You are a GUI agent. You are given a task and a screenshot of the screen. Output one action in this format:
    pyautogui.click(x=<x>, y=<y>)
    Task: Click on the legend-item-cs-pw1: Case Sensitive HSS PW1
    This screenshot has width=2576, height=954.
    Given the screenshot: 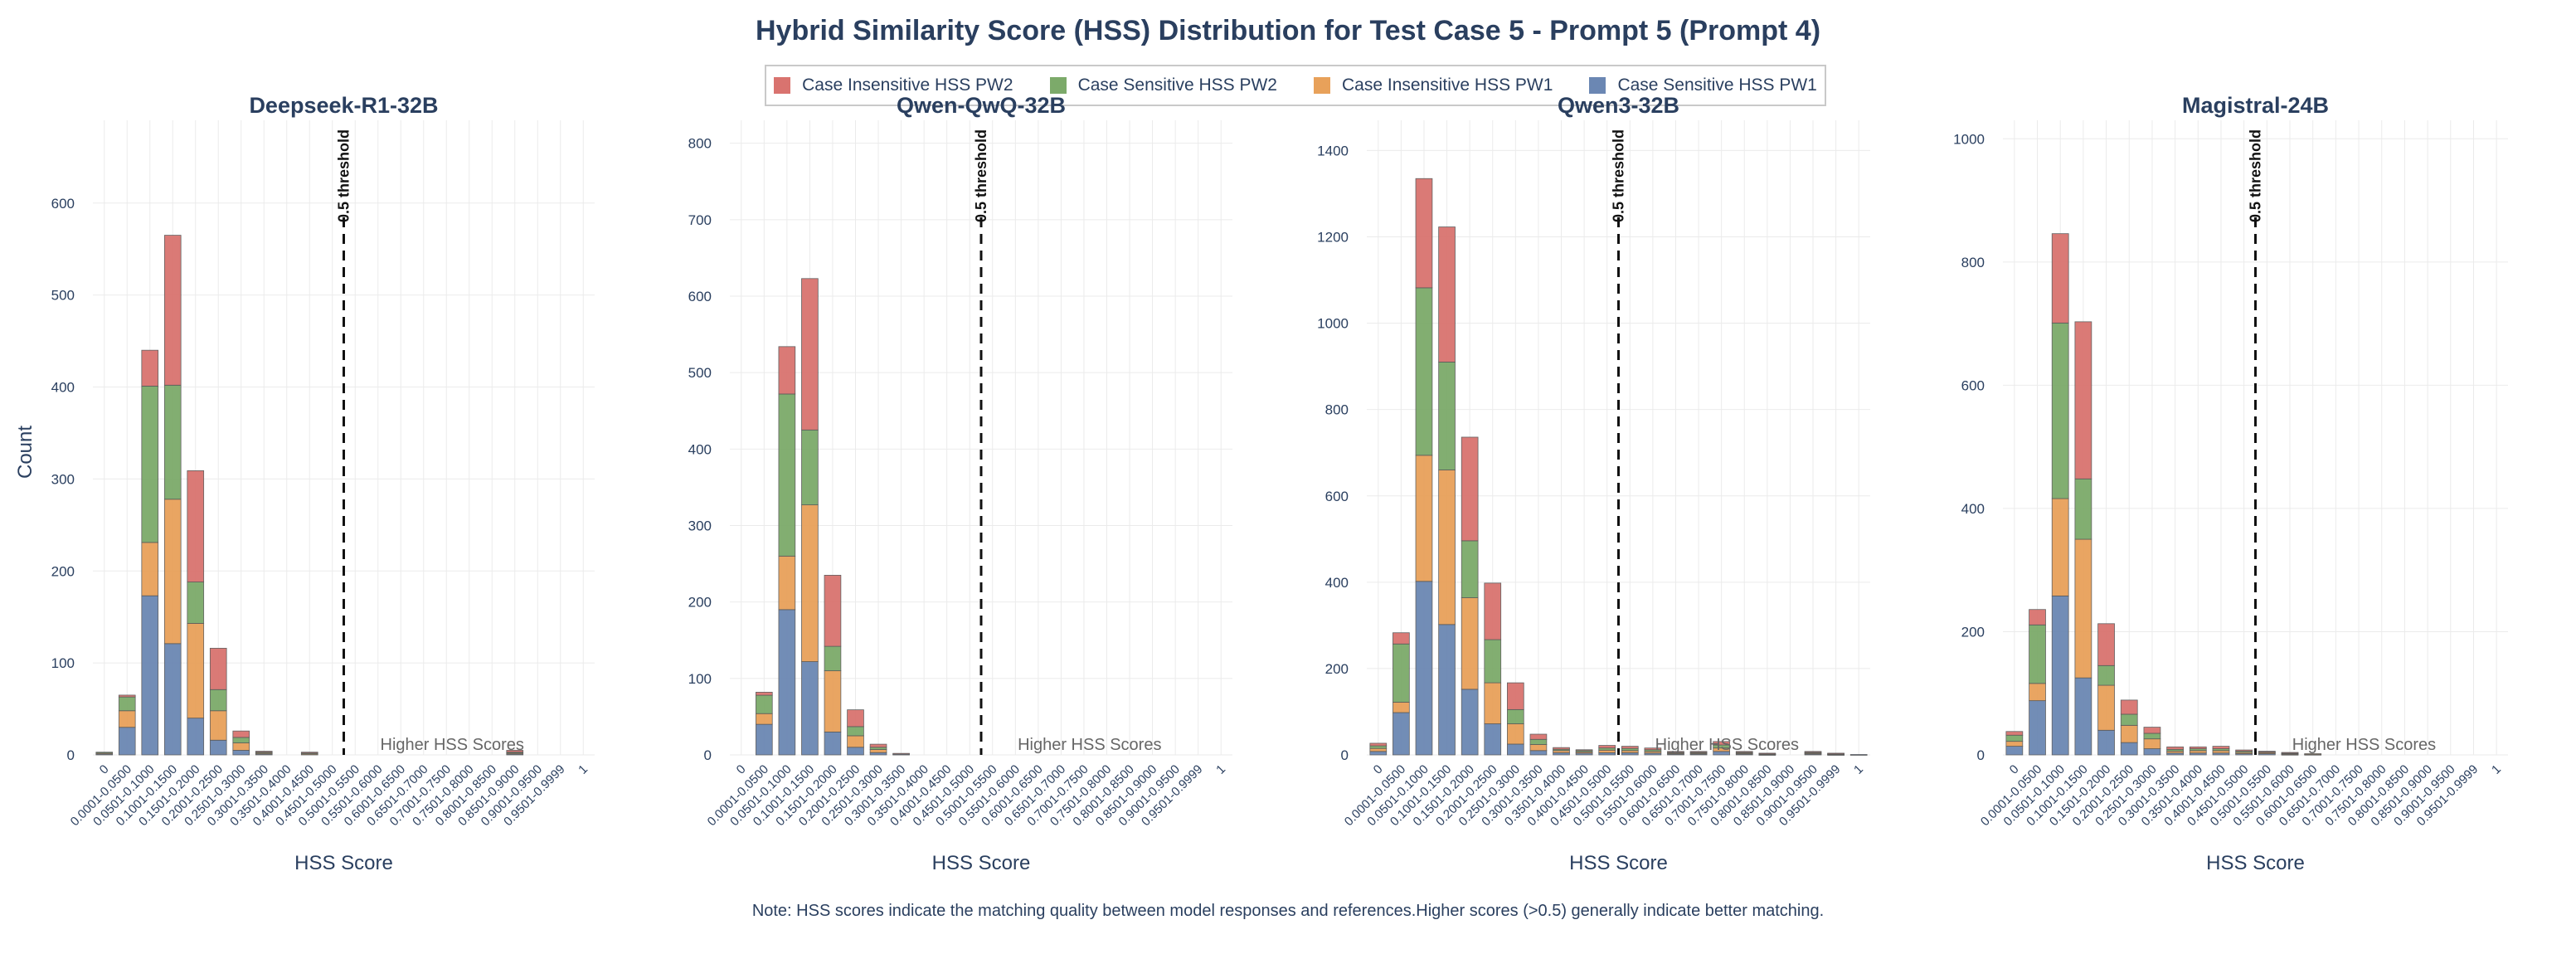 What is the action you would take?
    pyautogui.click(x=1703, y=85)
    